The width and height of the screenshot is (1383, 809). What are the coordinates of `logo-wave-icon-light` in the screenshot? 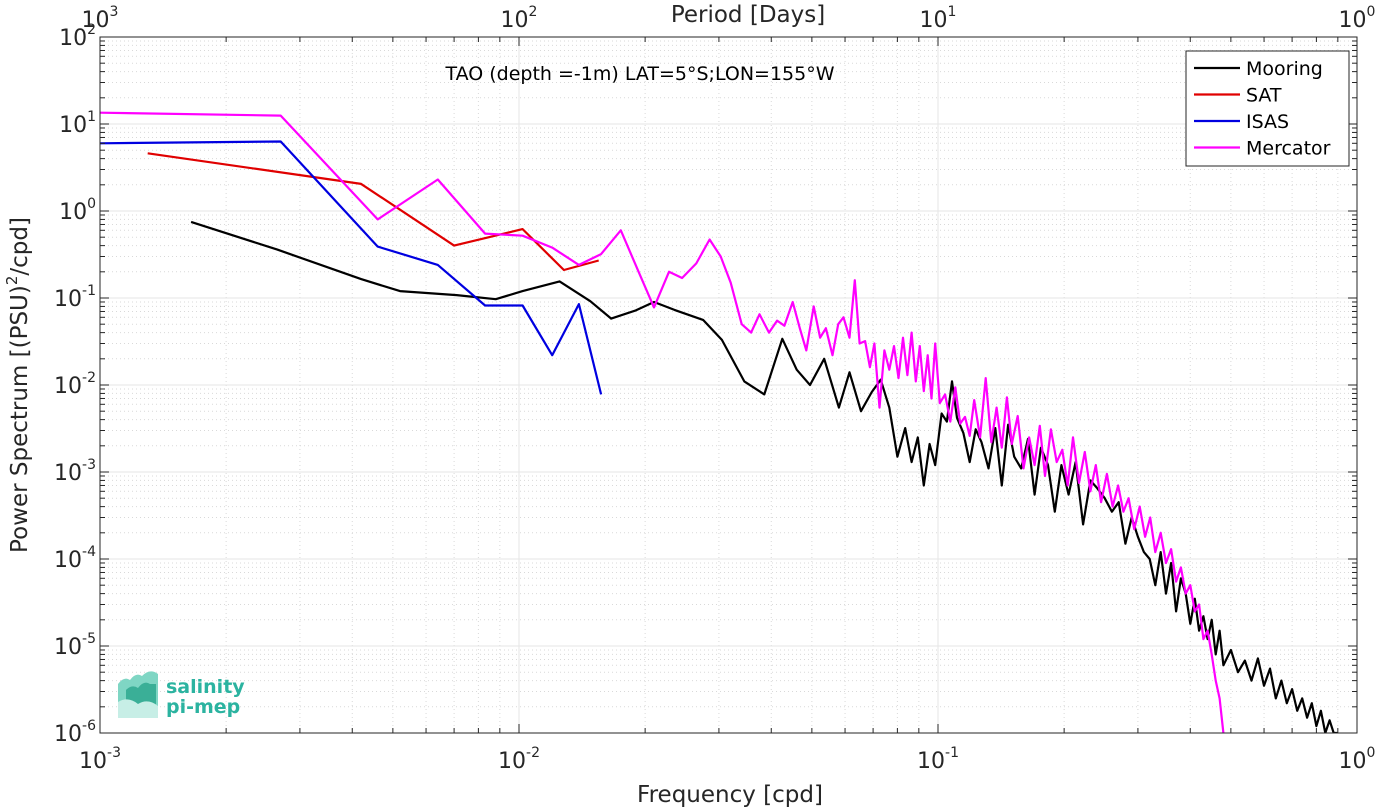 It's located at (138, 708).